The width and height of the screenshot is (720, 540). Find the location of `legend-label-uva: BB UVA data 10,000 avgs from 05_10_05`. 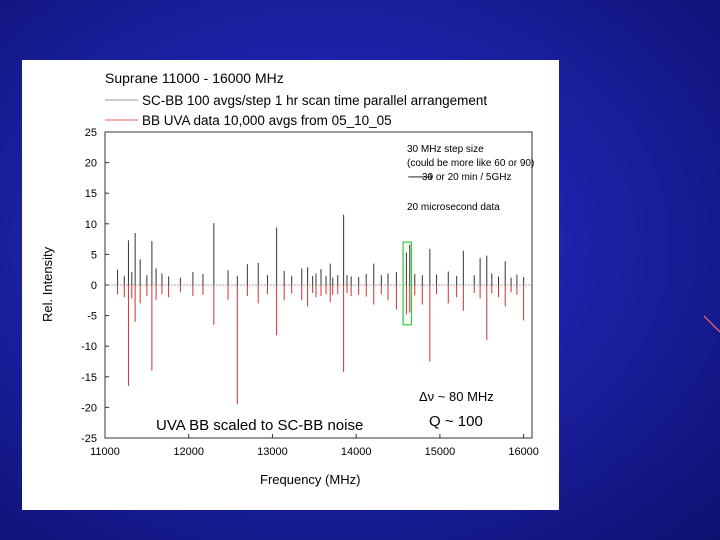

legend-label-uva: BB UVA data 10,000 avgs from 05_10_05 is located at coordinates (267, 120).